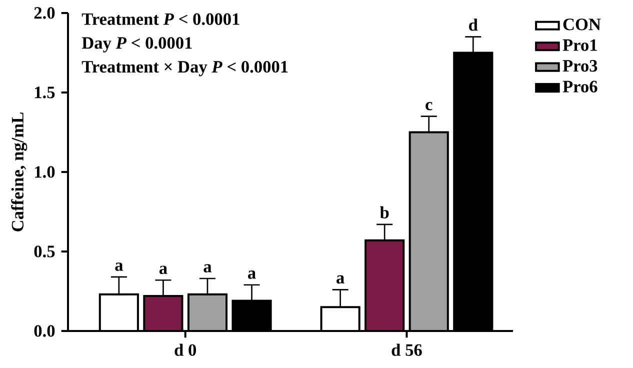 Image resolution: width=633 pixels, height=368 pixels. Describe the element at coordinates (45, 92) in the screenshot. I see `y-tick-label: 1.5` at that location.